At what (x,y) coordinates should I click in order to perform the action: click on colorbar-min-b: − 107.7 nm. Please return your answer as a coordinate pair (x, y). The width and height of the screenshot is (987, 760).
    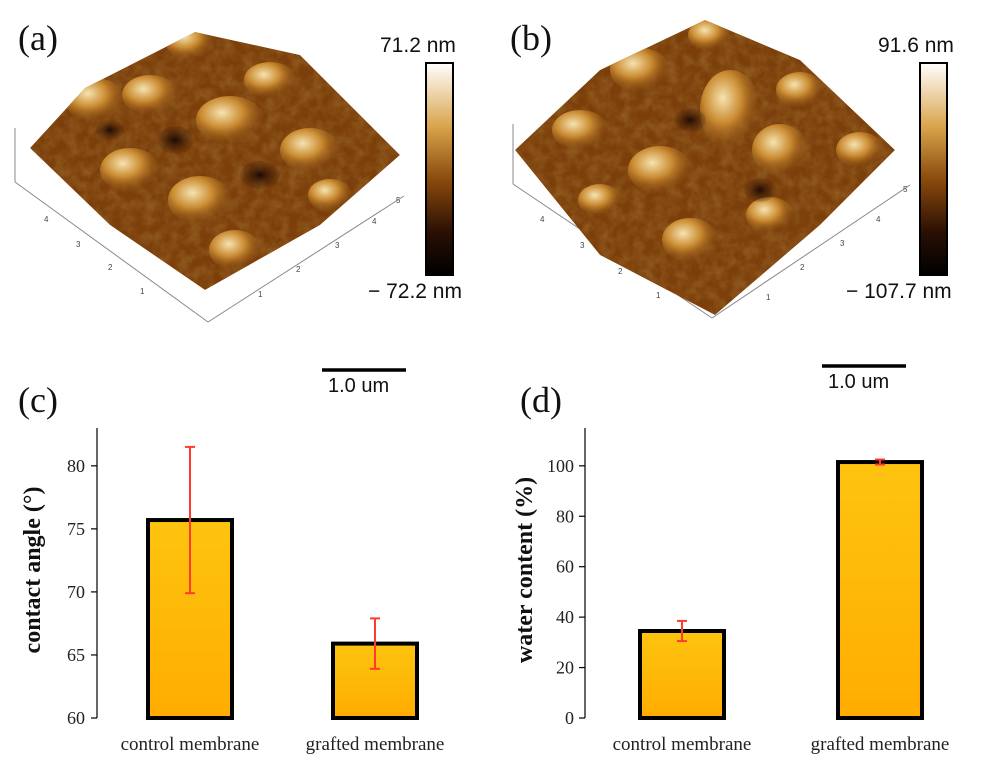
    Looking at the image, I should click on (899, 291).